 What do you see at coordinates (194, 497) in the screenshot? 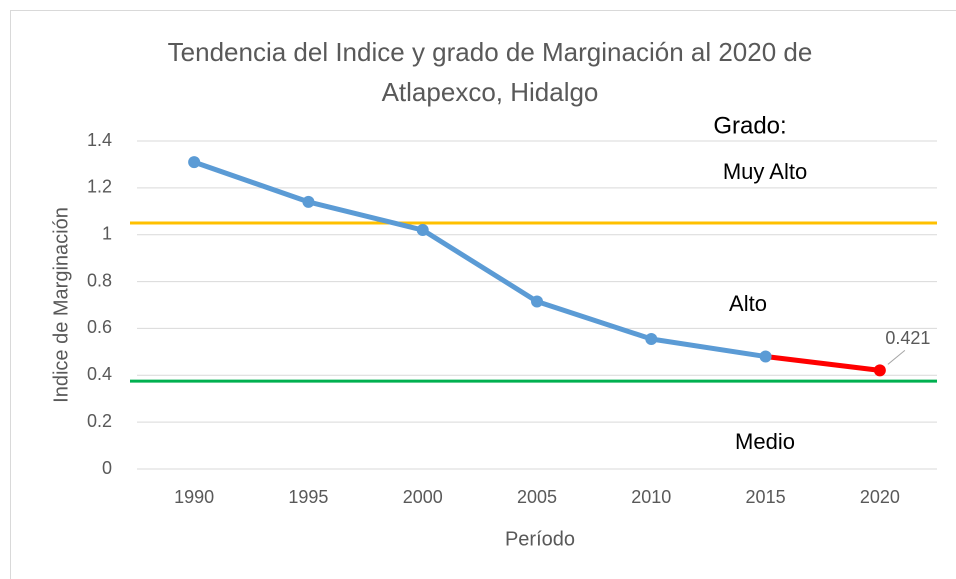
I see `x-tick-label: 1990` at bounding box center [194, 497].